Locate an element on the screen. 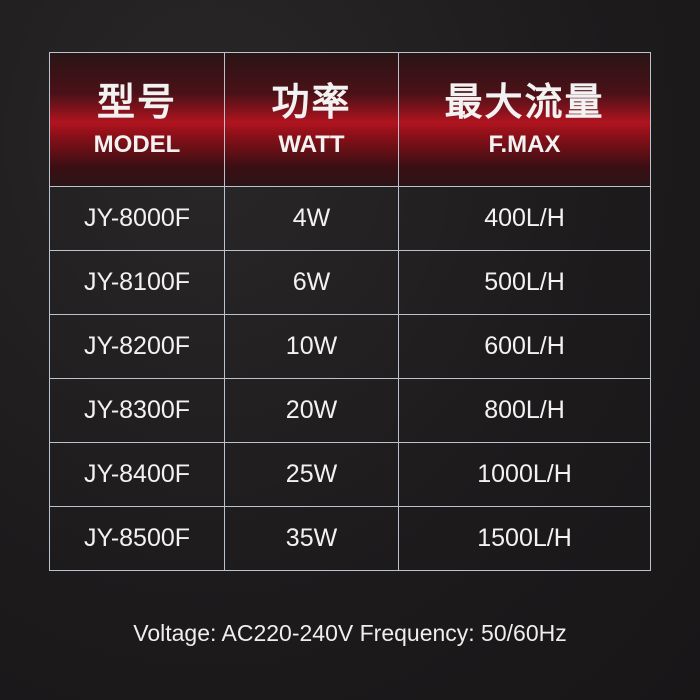 The height and width of the screenshot is (700, 700). table-row: JY-8100F 6W 500L/H is located at coordinates (350, 282).